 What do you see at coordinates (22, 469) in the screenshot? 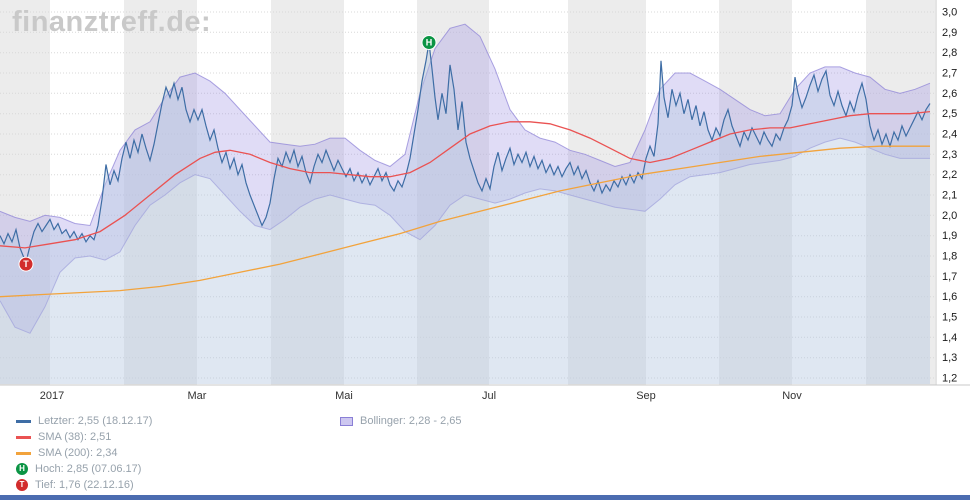
I see `hoch-marker-icon: H` at bounding box center [22, 469].